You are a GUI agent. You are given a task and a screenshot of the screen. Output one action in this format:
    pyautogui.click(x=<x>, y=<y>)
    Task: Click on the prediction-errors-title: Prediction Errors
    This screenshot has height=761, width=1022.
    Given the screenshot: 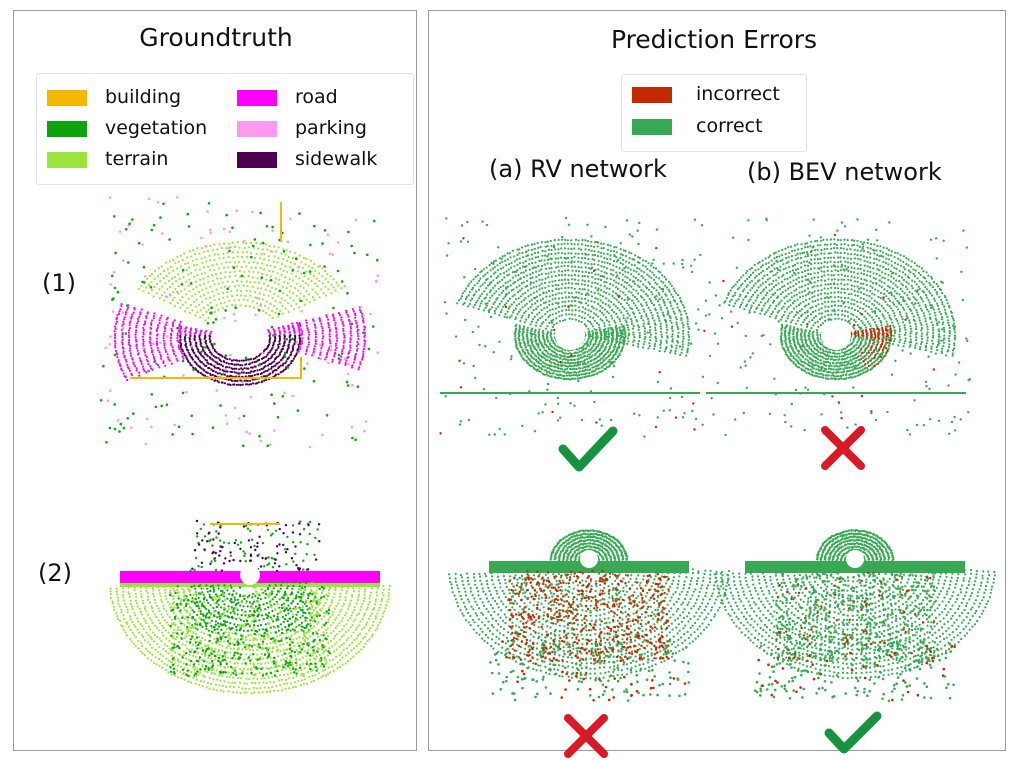 What is the action you would take?
    pyautogui.click(x=714, y=39)
    